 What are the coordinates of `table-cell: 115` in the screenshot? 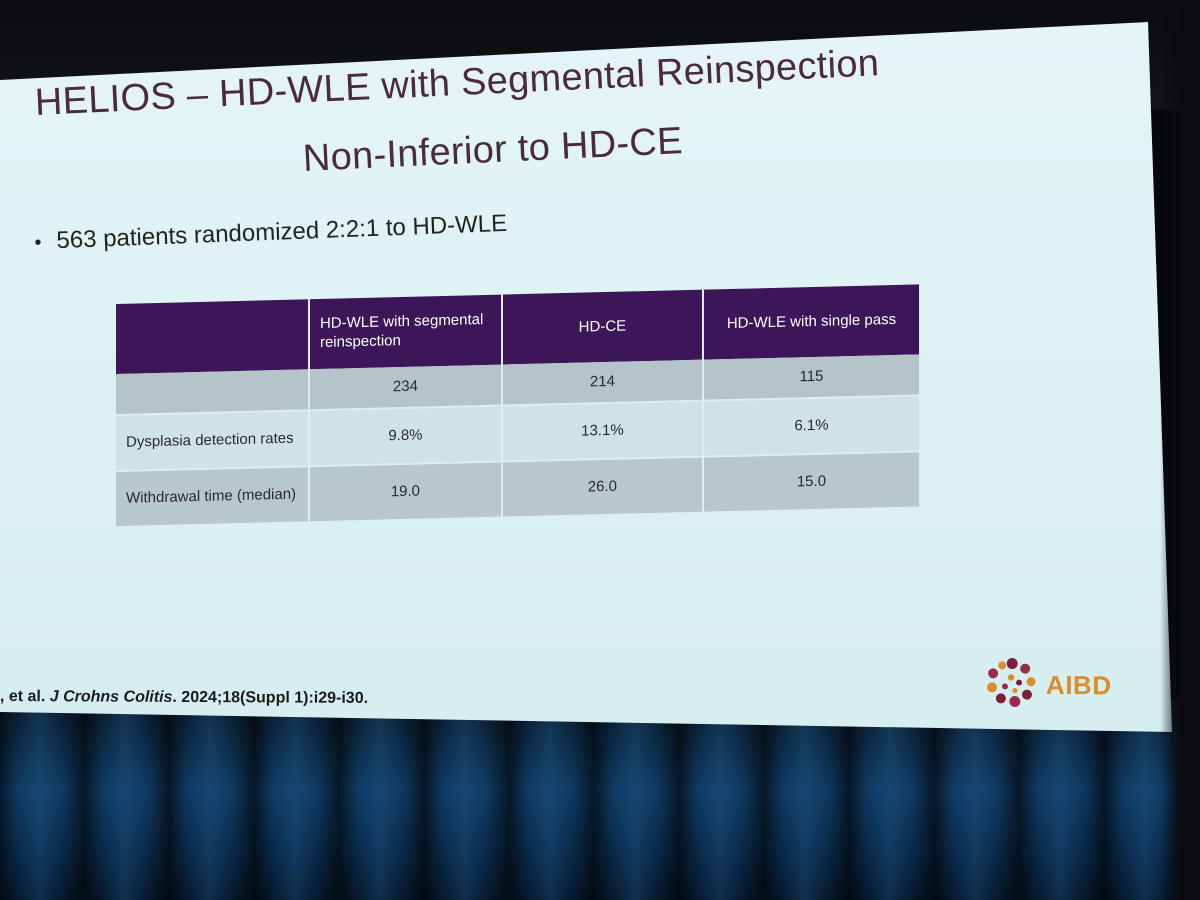 It's located at (811, 377).